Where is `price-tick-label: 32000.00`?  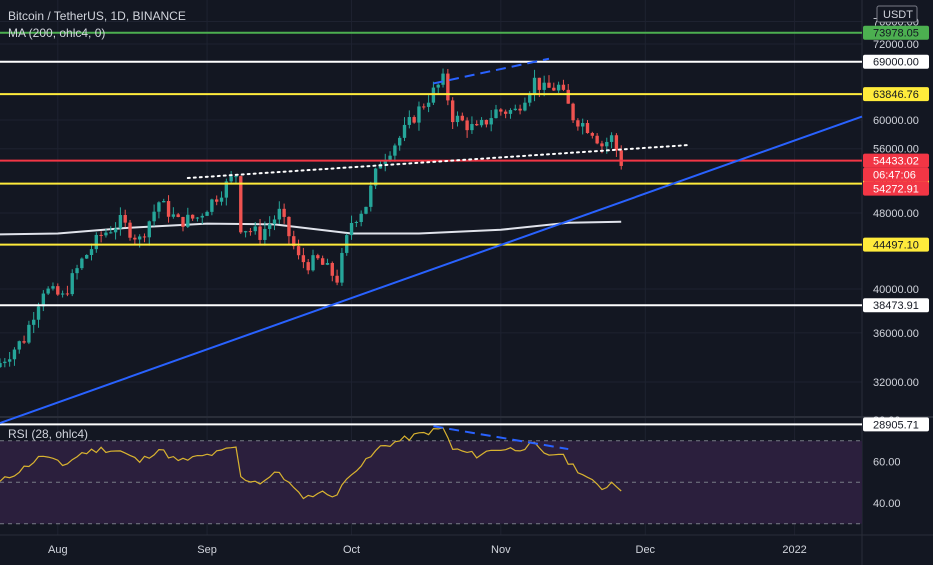
price-tick-label: 32000.00 is located at coordinates (896, 383).